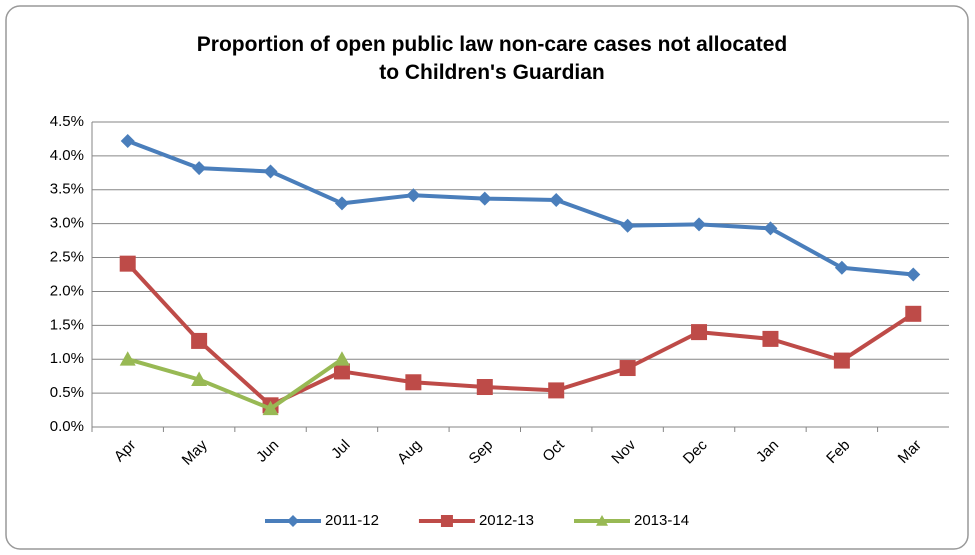  What do you see at coordinates (67, 257) in the screenshot?
I see `y-tick-label: 2.5%` at bounding box center [67, 257].